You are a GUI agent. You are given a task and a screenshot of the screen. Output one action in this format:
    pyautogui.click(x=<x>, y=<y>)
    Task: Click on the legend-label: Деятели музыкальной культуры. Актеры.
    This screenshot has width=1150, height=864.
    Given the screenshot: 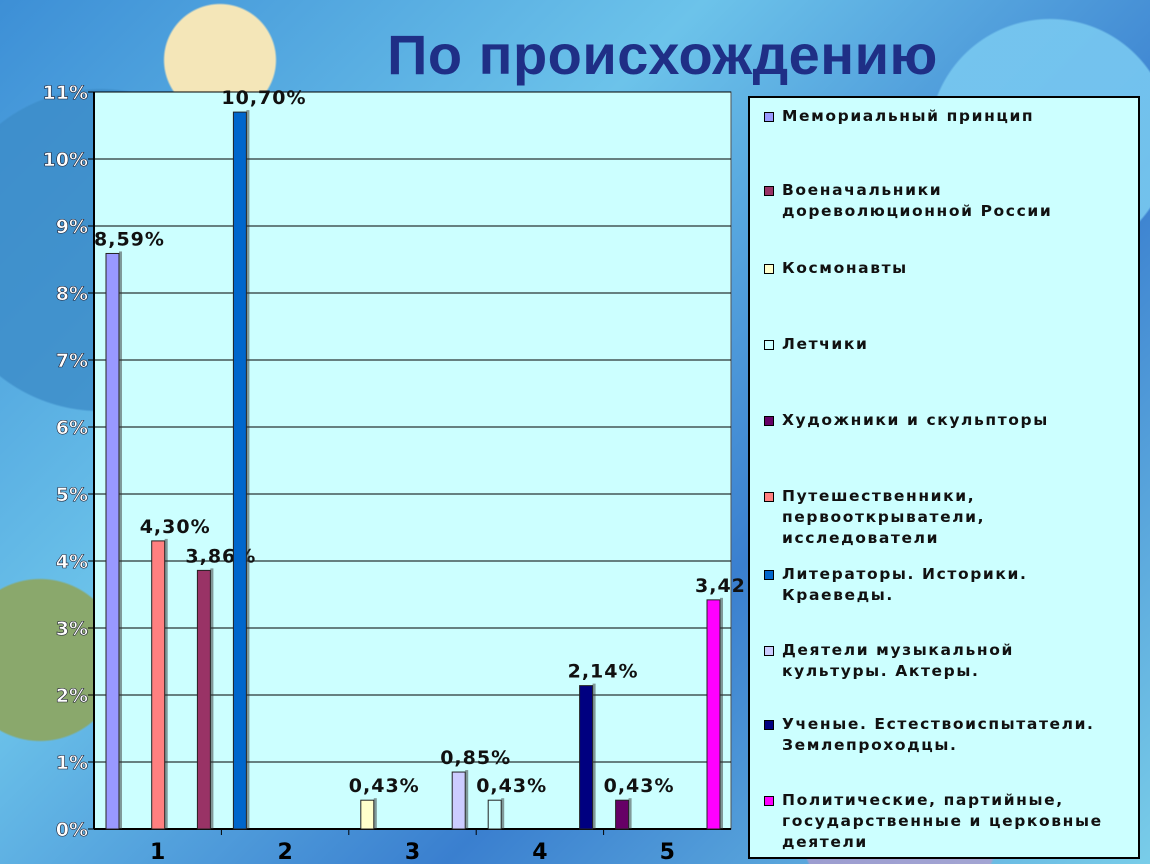 What is the action you would take?
    pyautogui.click(x=898, y=660)
    